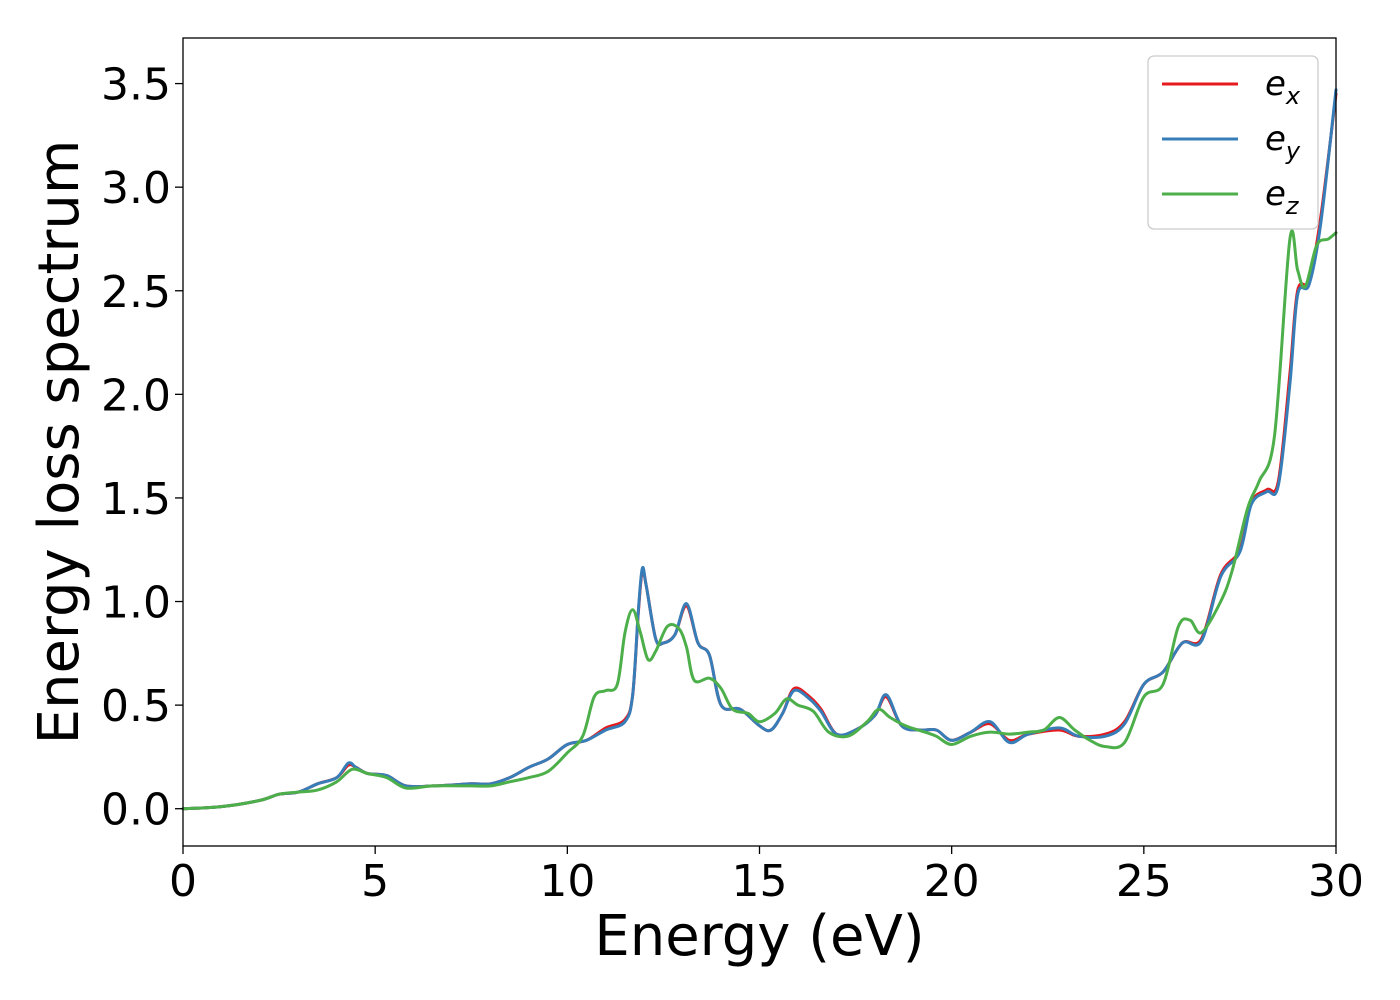 Image resolution: width=1400 pixels, height=1000 pixels. I want to click on legend-label: ez, so click(1282, 197).